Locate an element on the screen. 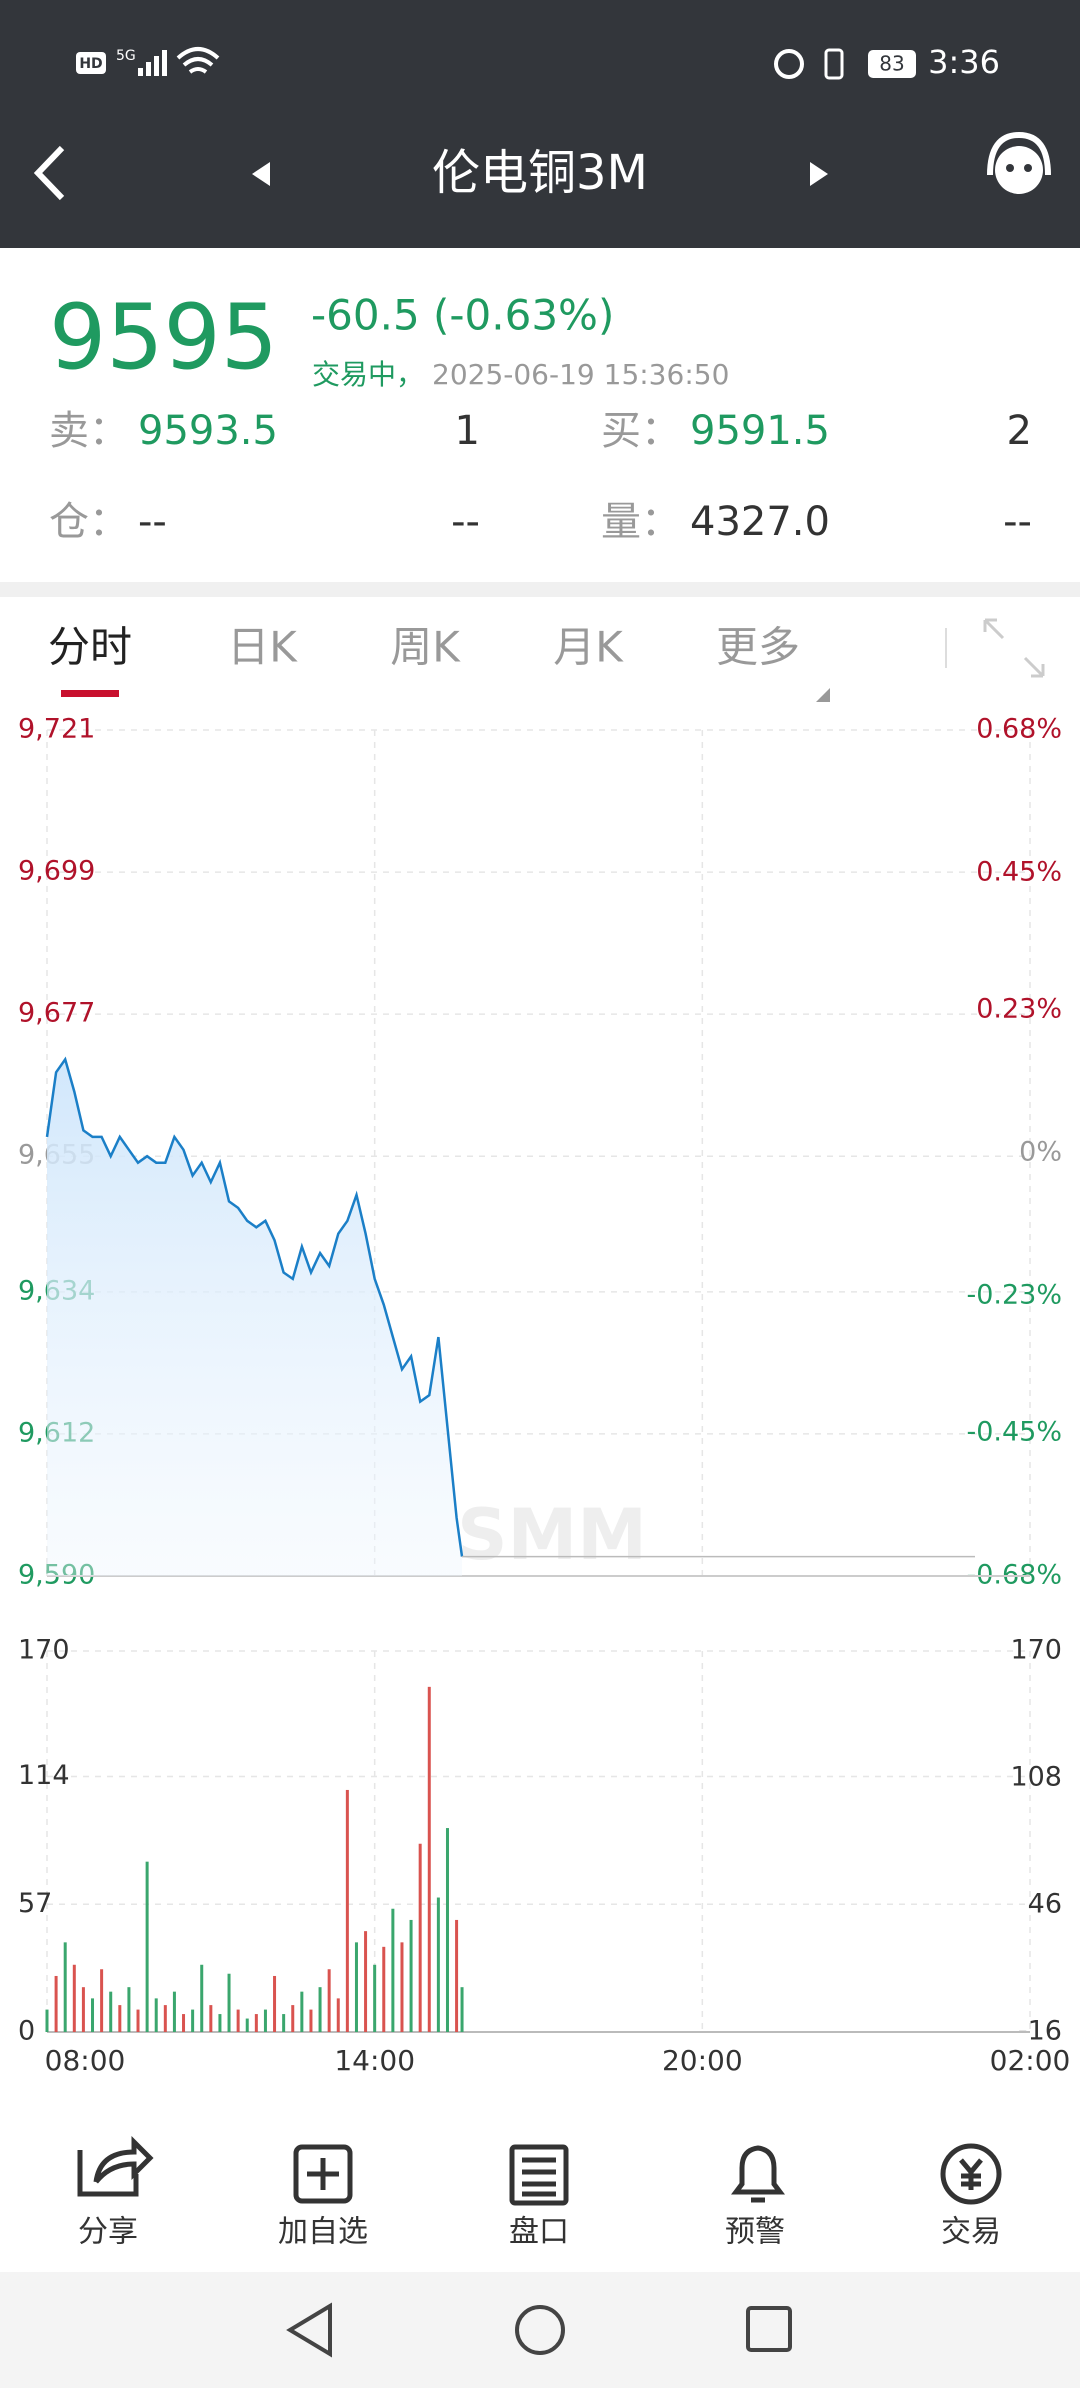  y-tick-label: 9,677 is located at coordinates (56, 1013).